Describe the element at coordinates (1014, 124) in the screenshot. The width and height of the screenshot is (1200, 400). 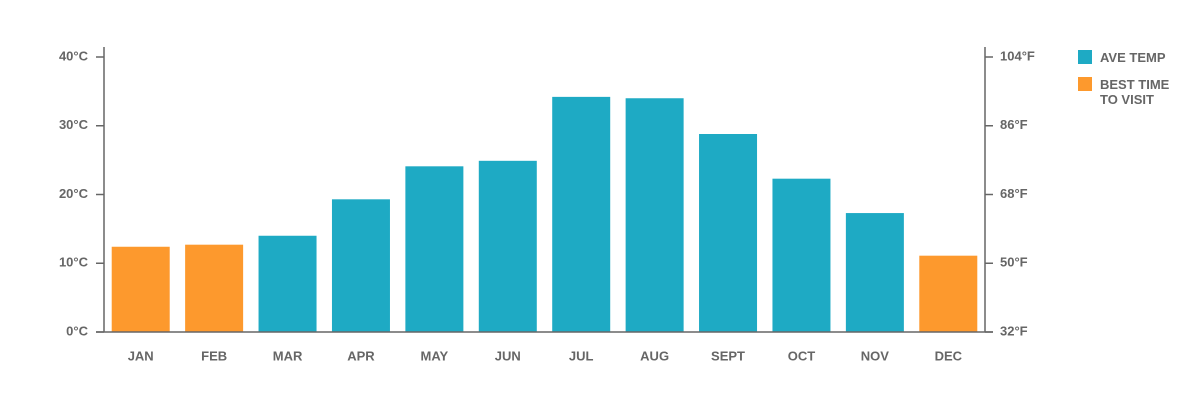
I see `y2-tick-label: 86°F` at that location.